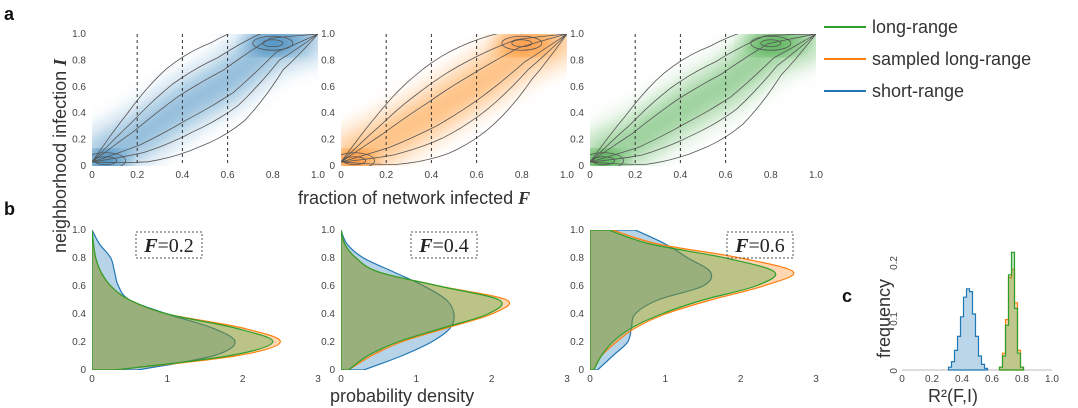 Image resolution: width=1078 pixels, height=408 pixels. What do you see at coordinates (9, 209) in the screenshot?
I see `panel-label-b: b` at bounding box center [9, 209].